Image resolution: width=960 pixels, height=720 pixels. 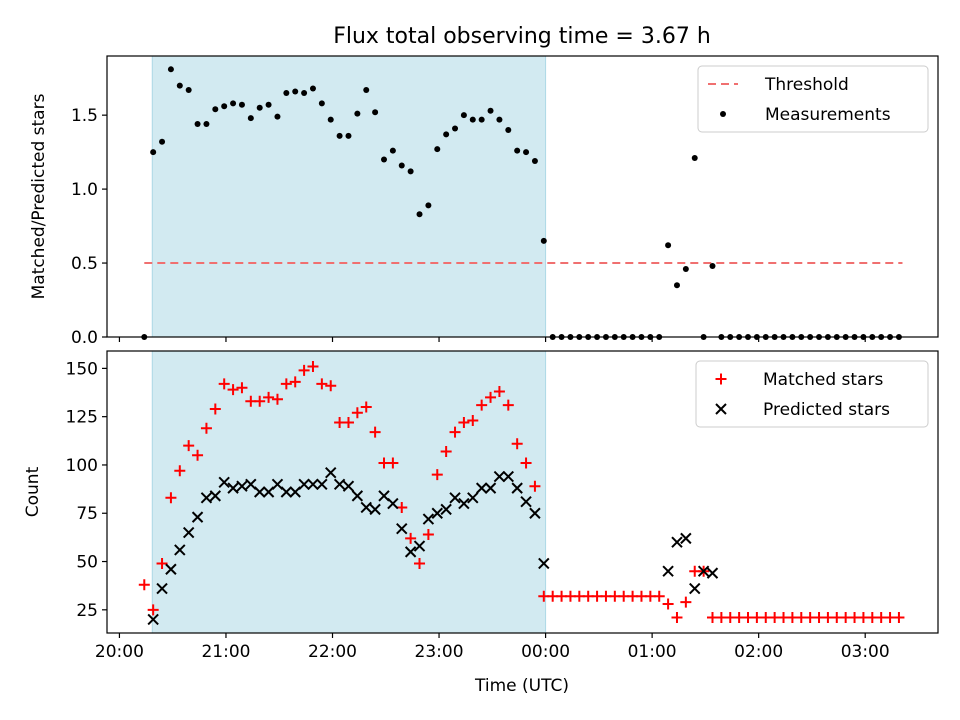 What do you see at coordinates (87, 514) in the screenshot?
I see `y-tick-label: 75` at bounding box center [87, 514].